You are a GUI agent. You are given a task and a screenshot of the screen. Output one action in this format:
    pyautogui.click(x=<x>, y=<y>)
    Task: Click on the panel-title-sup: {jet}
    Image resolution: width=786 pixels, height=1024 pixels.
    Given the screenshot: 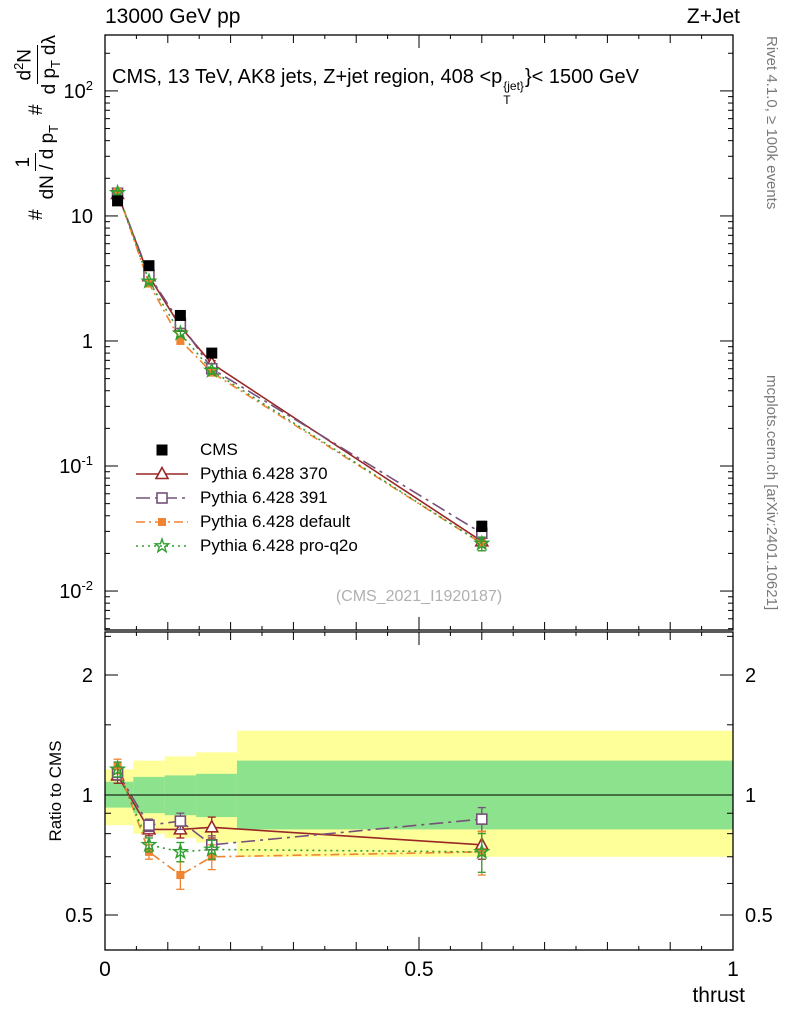 What is the action you would take?
    pyautogui.click(x=513, y=86)
    